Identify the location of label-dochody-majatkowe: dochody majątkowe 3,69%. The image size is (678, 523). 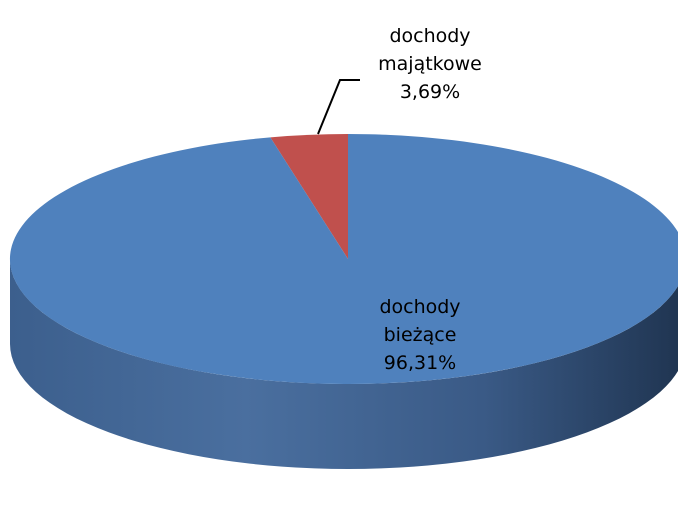
(430, 64).